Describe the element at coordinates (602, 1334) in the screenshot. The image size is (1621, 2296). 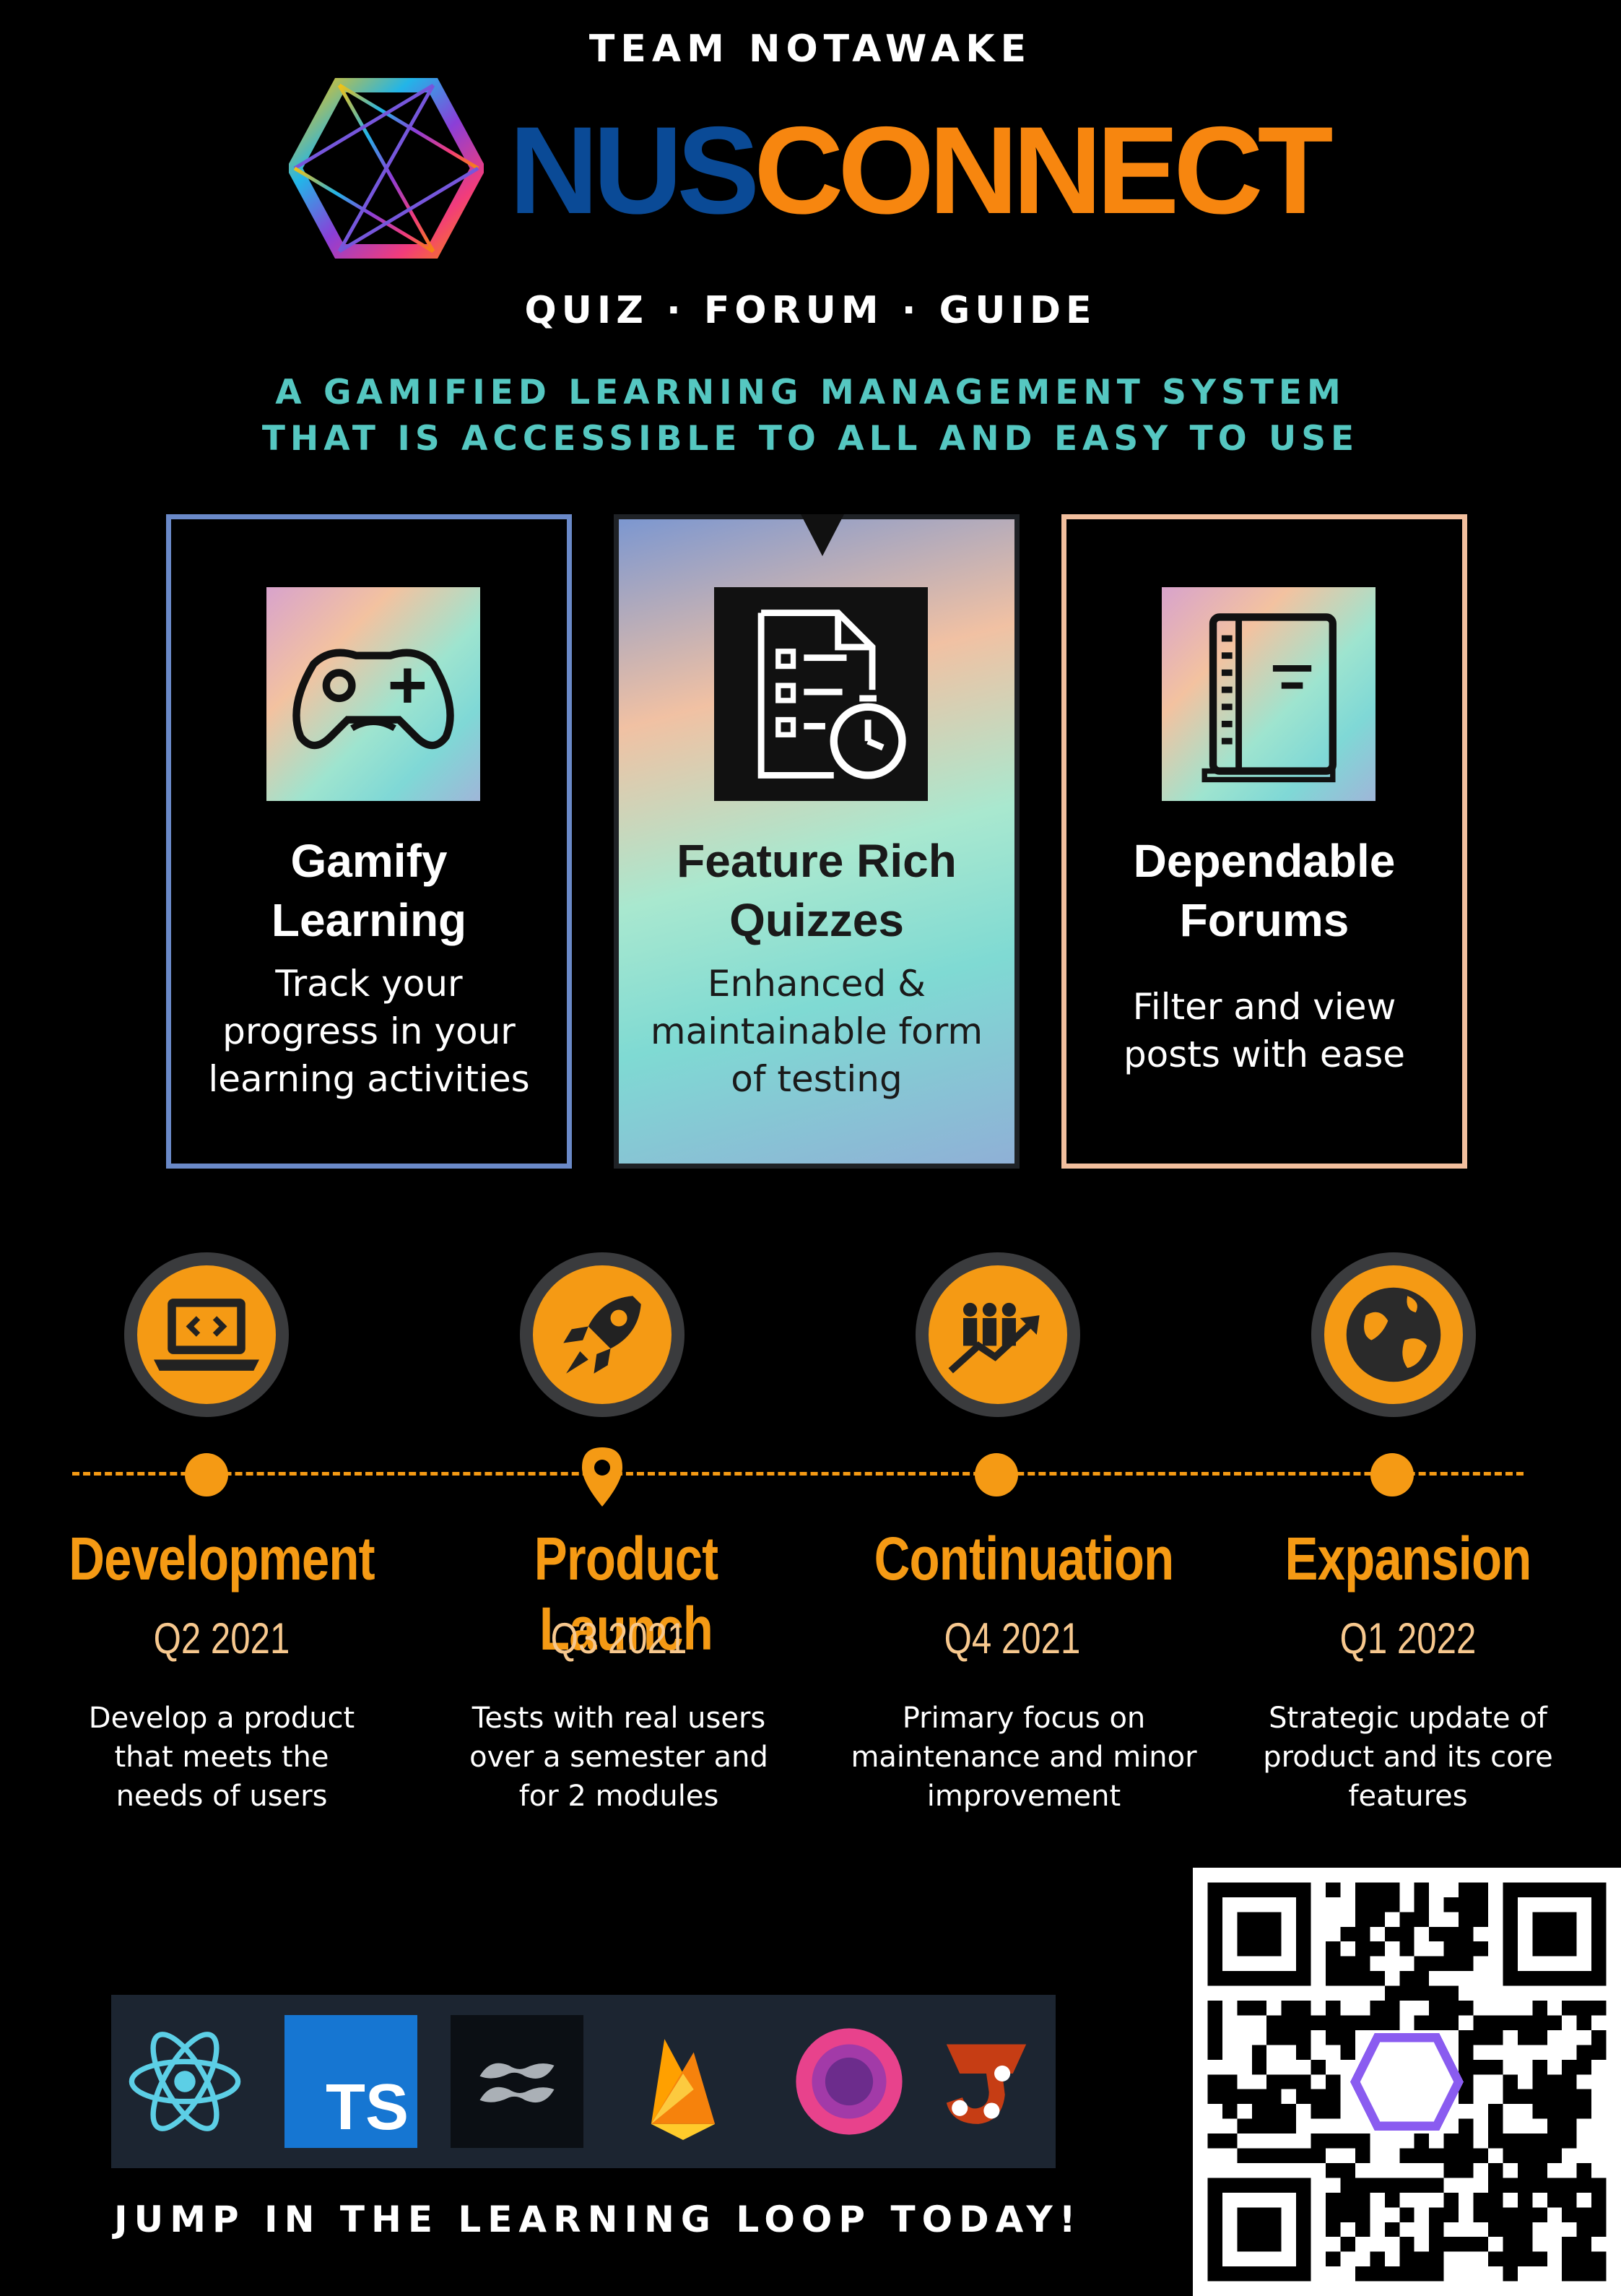
I see `rocket-icon` at that location.